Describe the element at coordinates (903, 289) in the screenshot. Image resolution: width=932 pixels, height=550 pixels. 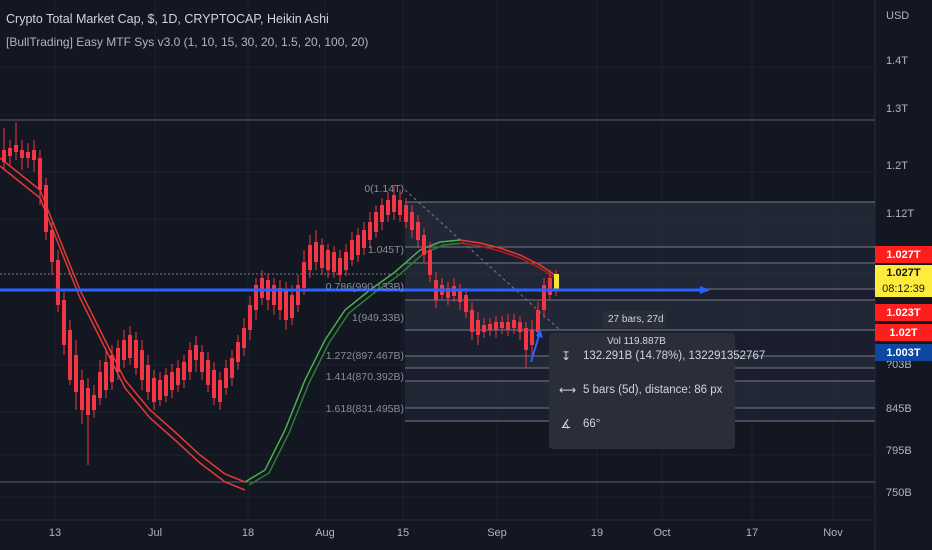
I see `bar-countdown: 08:12:39` at that location.